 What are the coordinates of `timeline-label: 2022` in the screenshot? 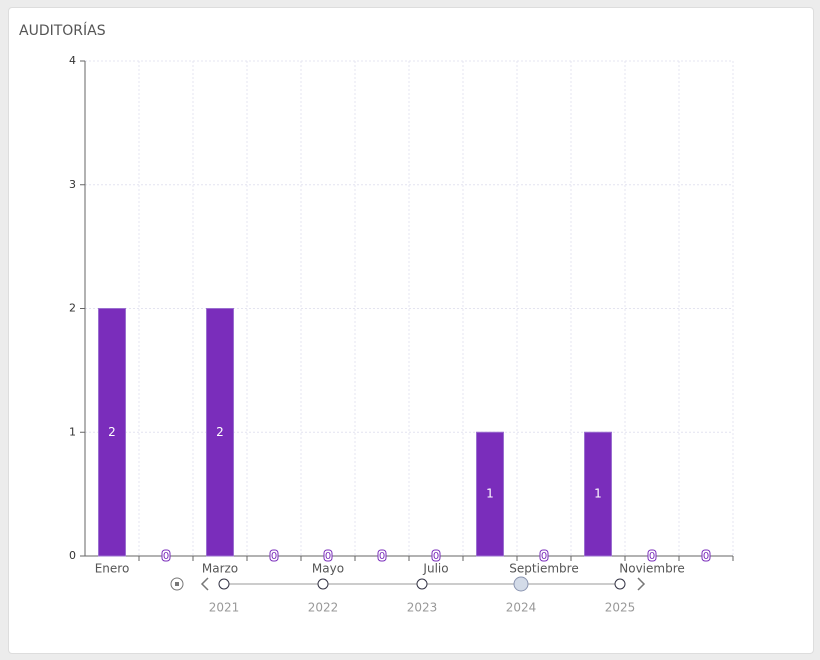 It's located at (323, 608).